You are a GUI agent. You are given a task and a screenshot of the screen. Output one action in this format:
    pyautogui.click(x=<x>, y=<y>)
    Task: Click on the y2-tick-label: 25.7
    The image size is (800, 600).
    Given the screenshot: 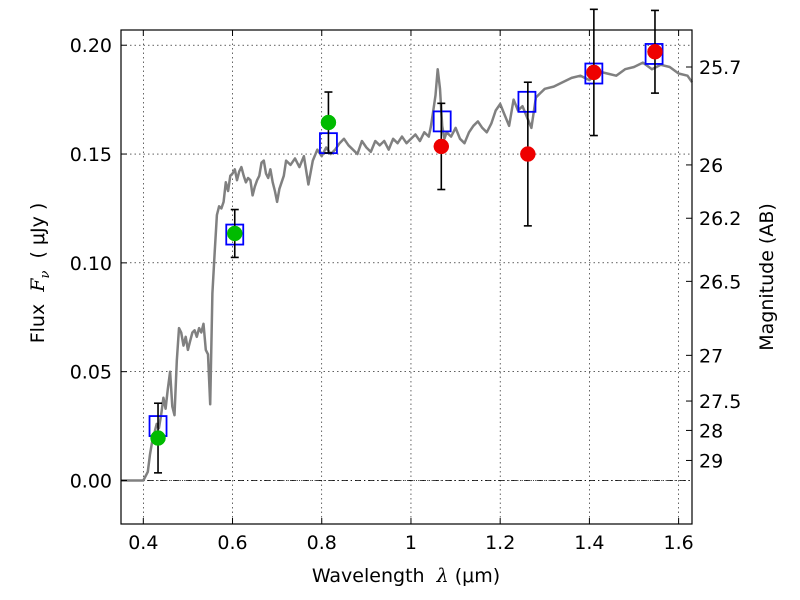 What is the action you would take?
    pyautogui.click(x=720, y=68)
    